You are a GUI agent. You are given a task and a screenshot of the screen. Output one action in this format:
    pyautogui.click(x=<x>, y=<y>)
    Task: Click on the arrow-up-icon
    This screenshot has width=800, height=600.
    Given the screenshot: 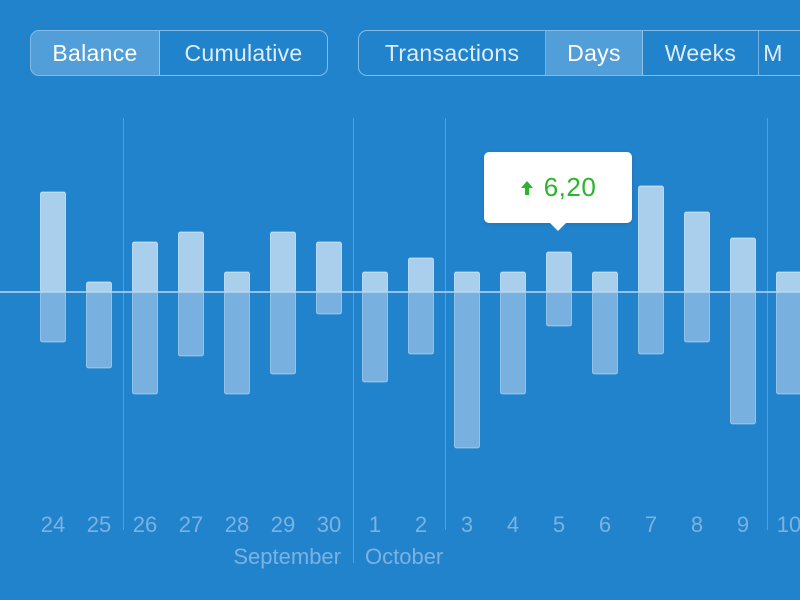 What is the action you would take?
    pyautogui.click(x=526, y=187)
    